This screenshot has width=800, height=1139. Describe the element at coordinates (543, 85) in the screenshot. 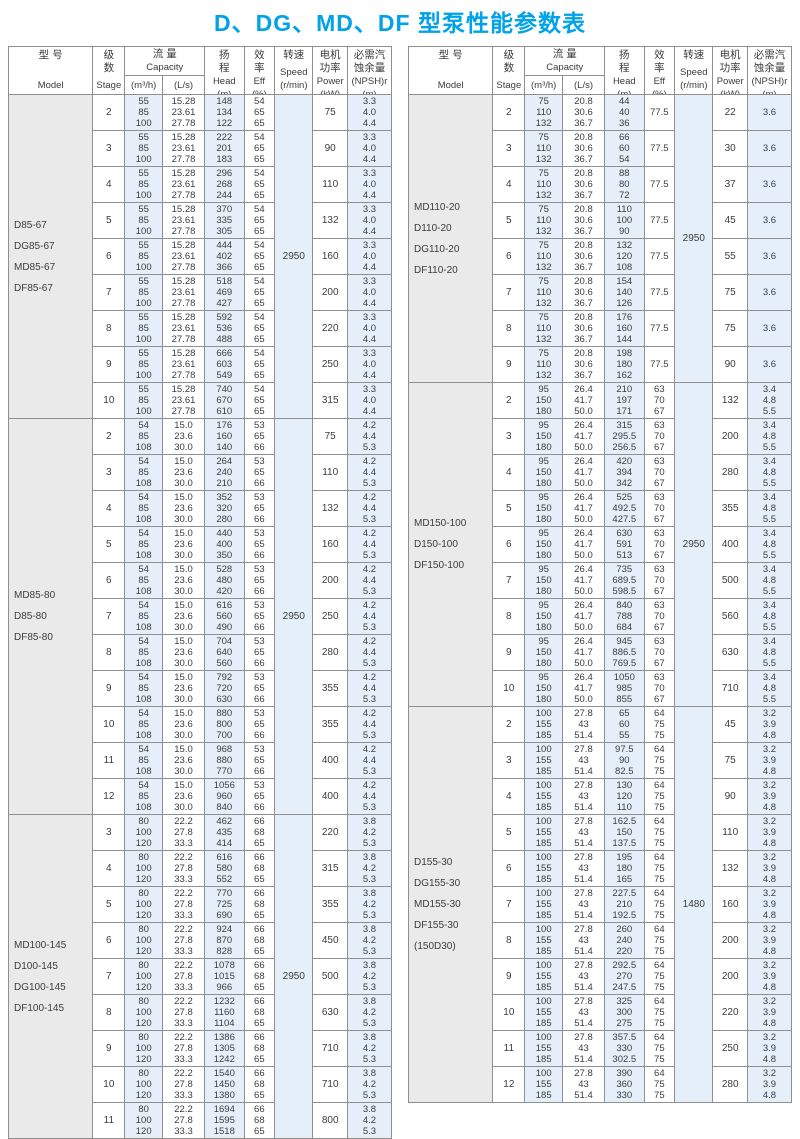

I see `col-header-m3h: (m³/h)` at that location.